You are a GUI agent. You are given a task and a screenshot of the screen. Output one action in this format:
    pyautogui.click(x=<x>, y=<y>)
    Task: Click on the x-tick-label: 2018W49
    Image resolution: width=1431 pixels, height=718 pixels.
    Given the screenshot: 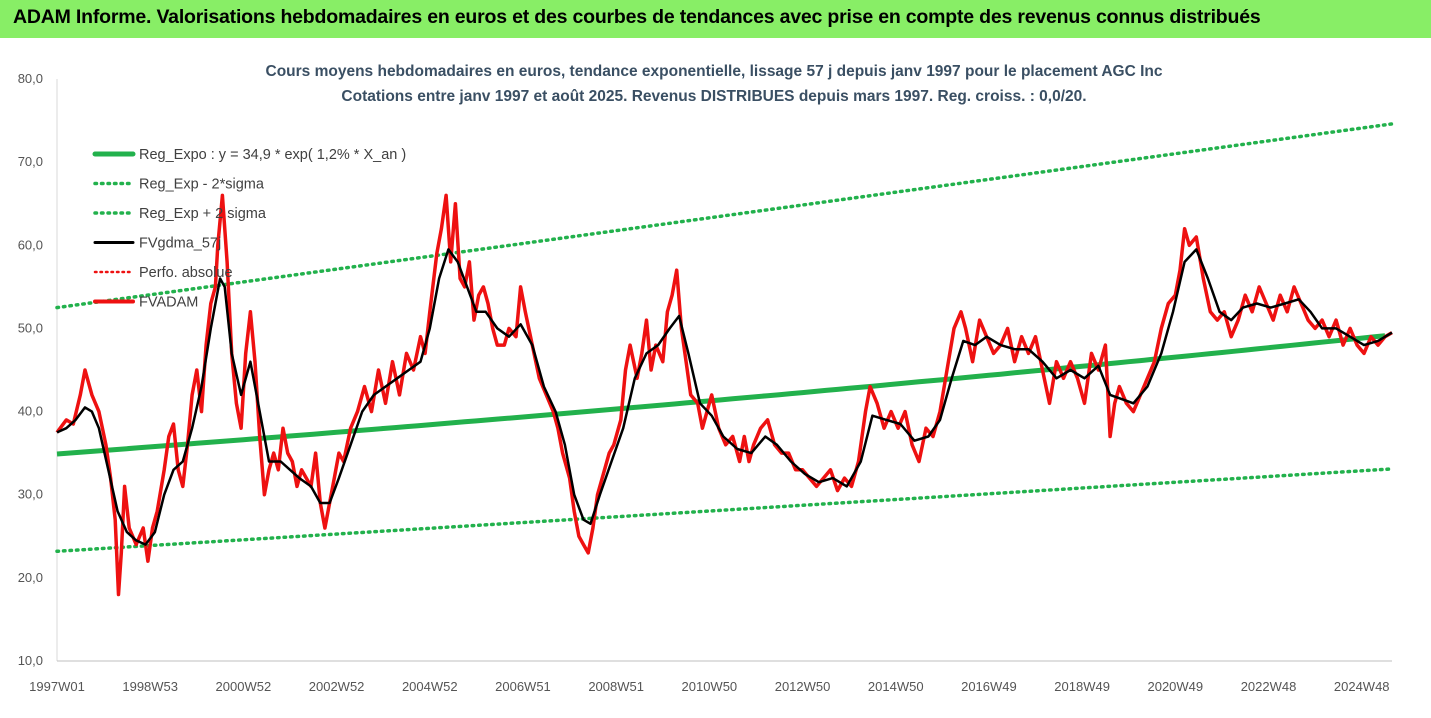 What is the action you would take?
    pyautogui.click(x=1082, y=686)
    